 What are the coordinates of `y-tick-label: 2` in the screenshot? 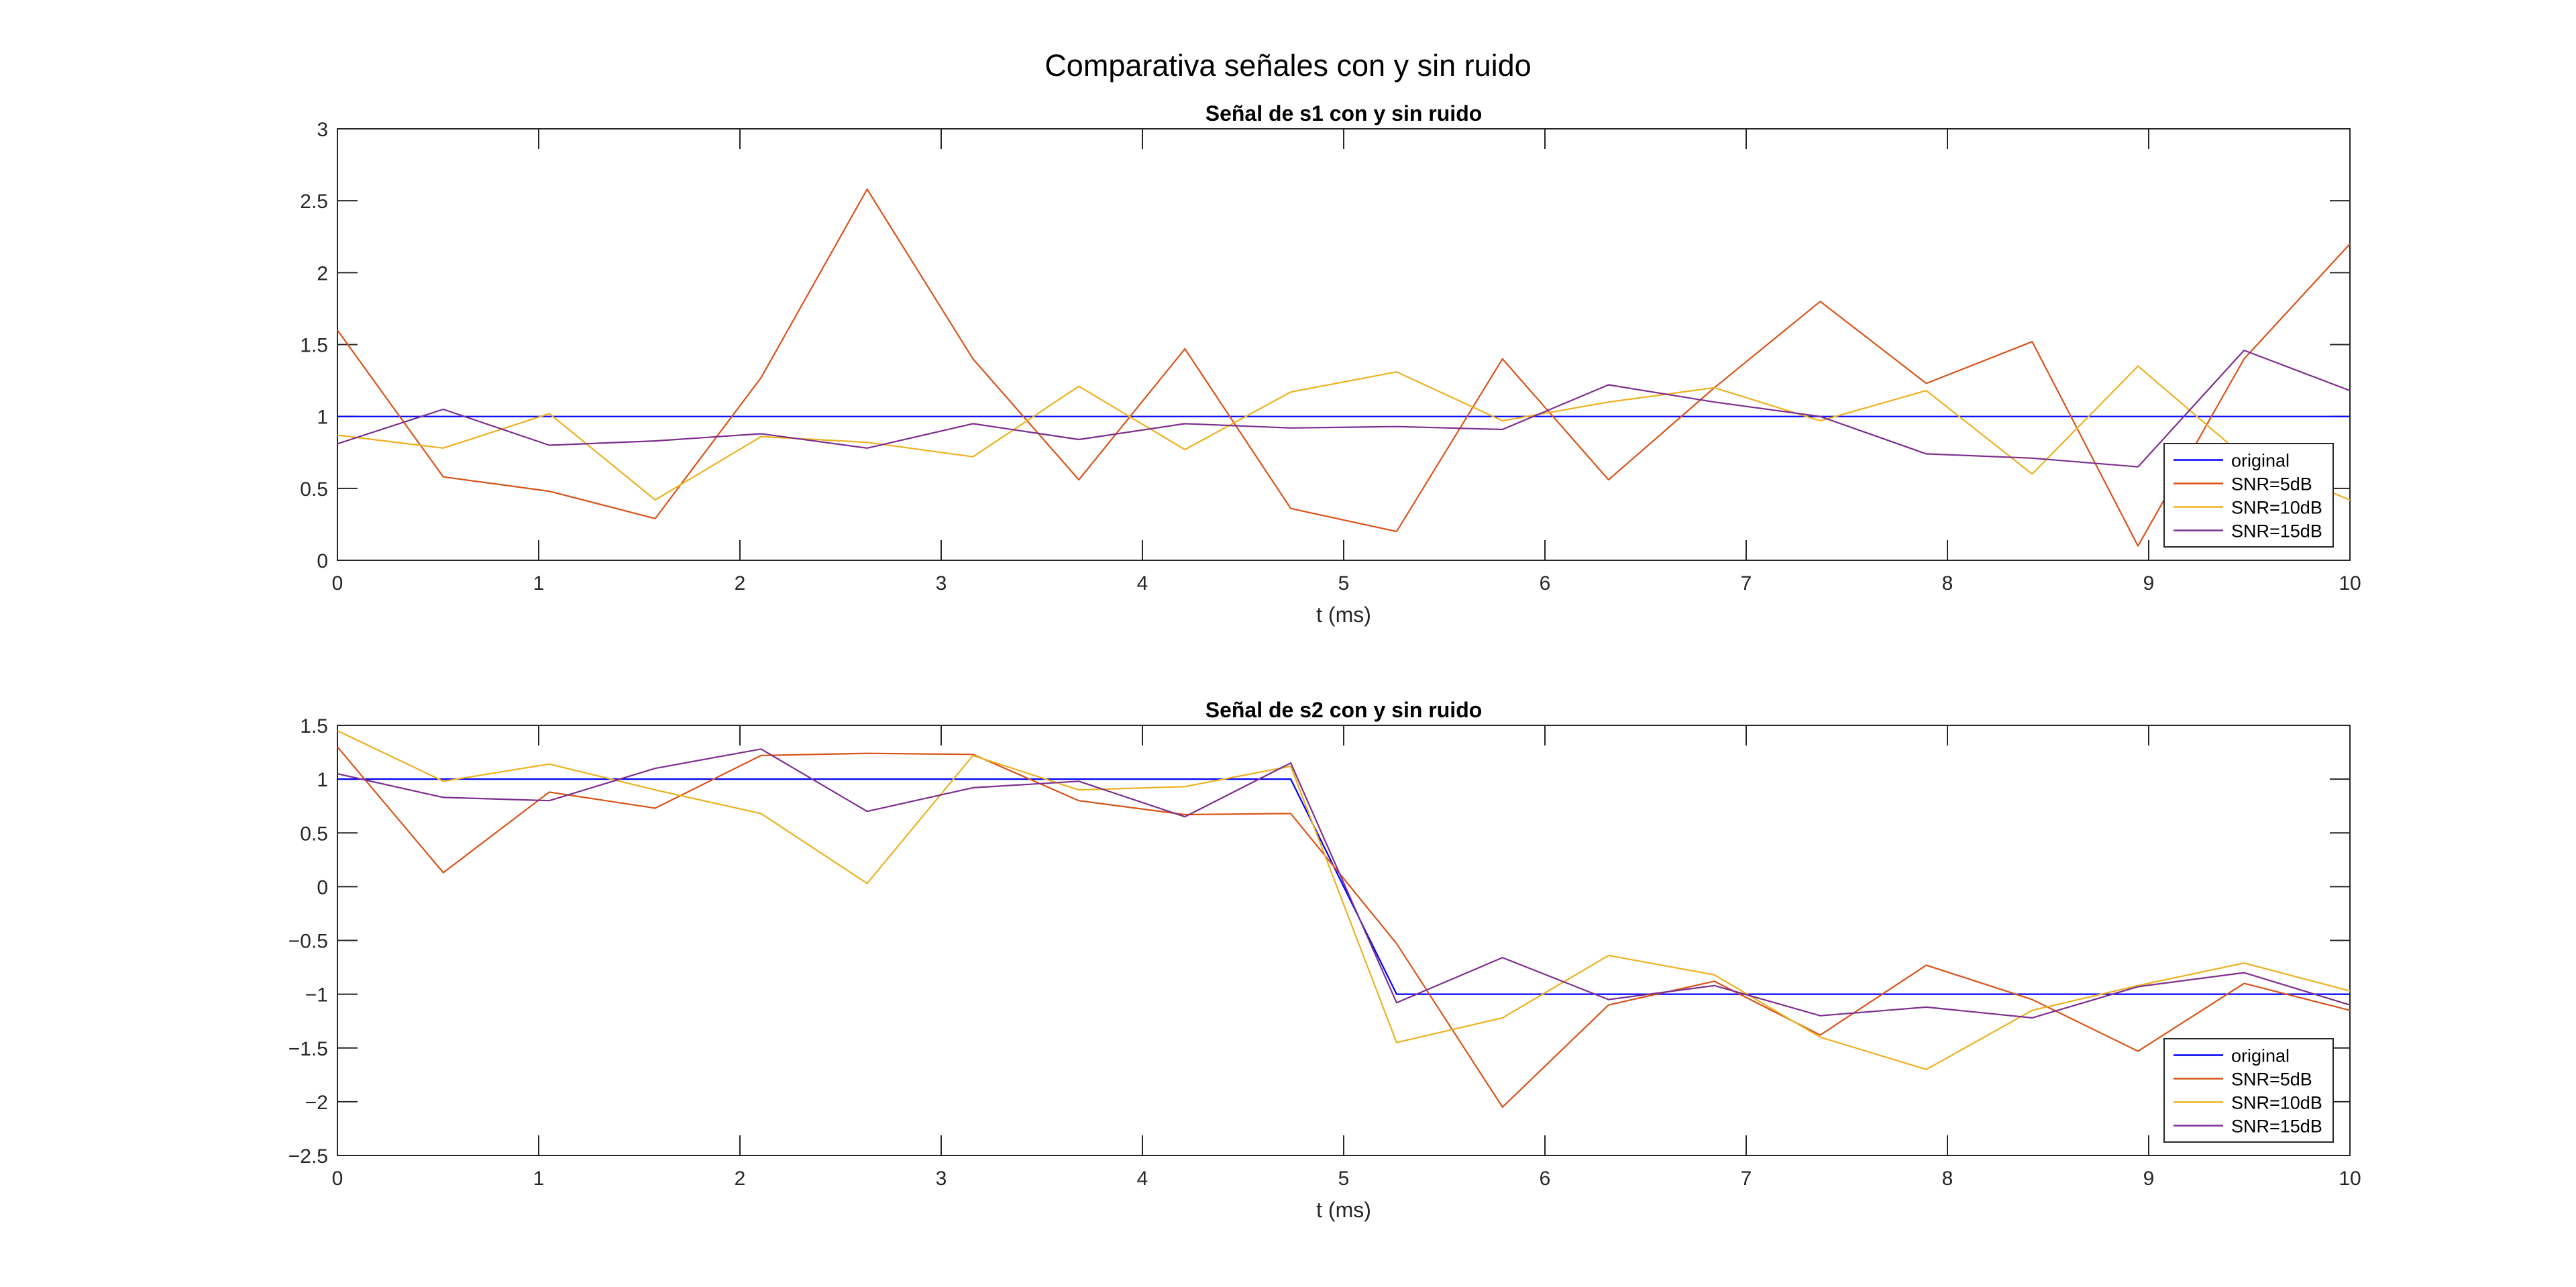 It's located at (322, 273).